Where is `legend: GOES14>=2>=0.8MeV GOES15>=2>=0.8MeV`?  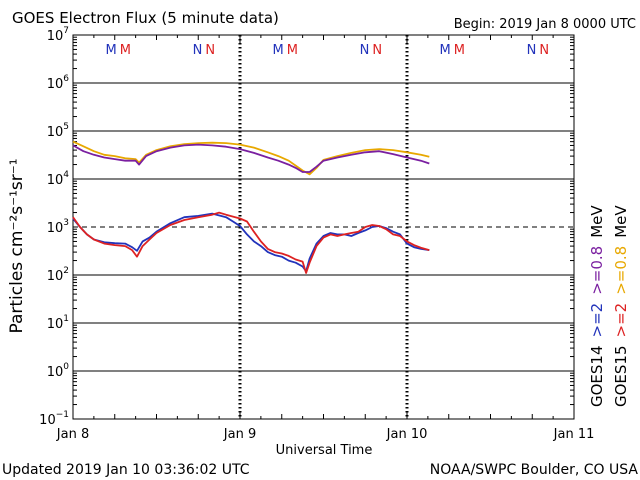 legend: GOES14>=2>=0.8MeV GOES15>=2>=0.8MeV is located at coordinates (609, 306).